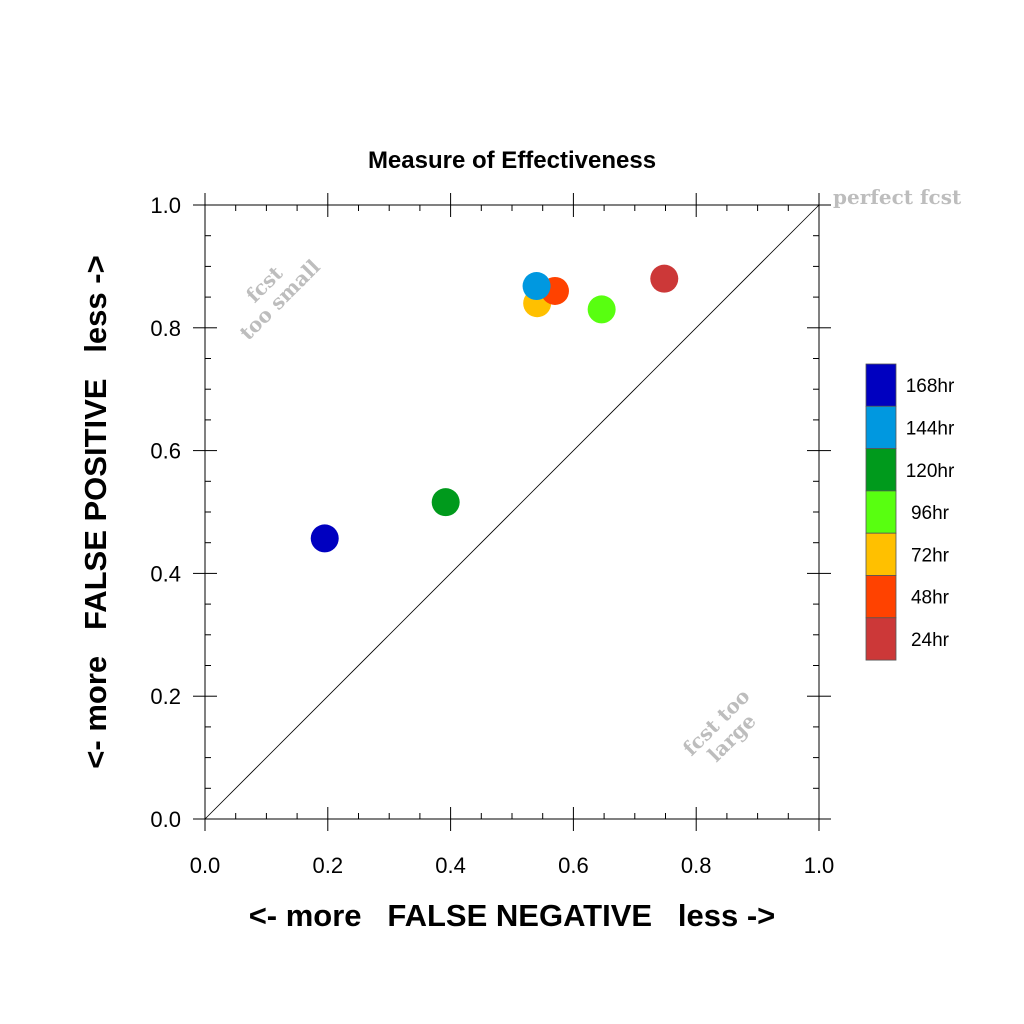  What do you see at coordinates (930, 471) in the screenshot?
I see `legend-label-120hr: 120hr` at bounding box center [930, 471].